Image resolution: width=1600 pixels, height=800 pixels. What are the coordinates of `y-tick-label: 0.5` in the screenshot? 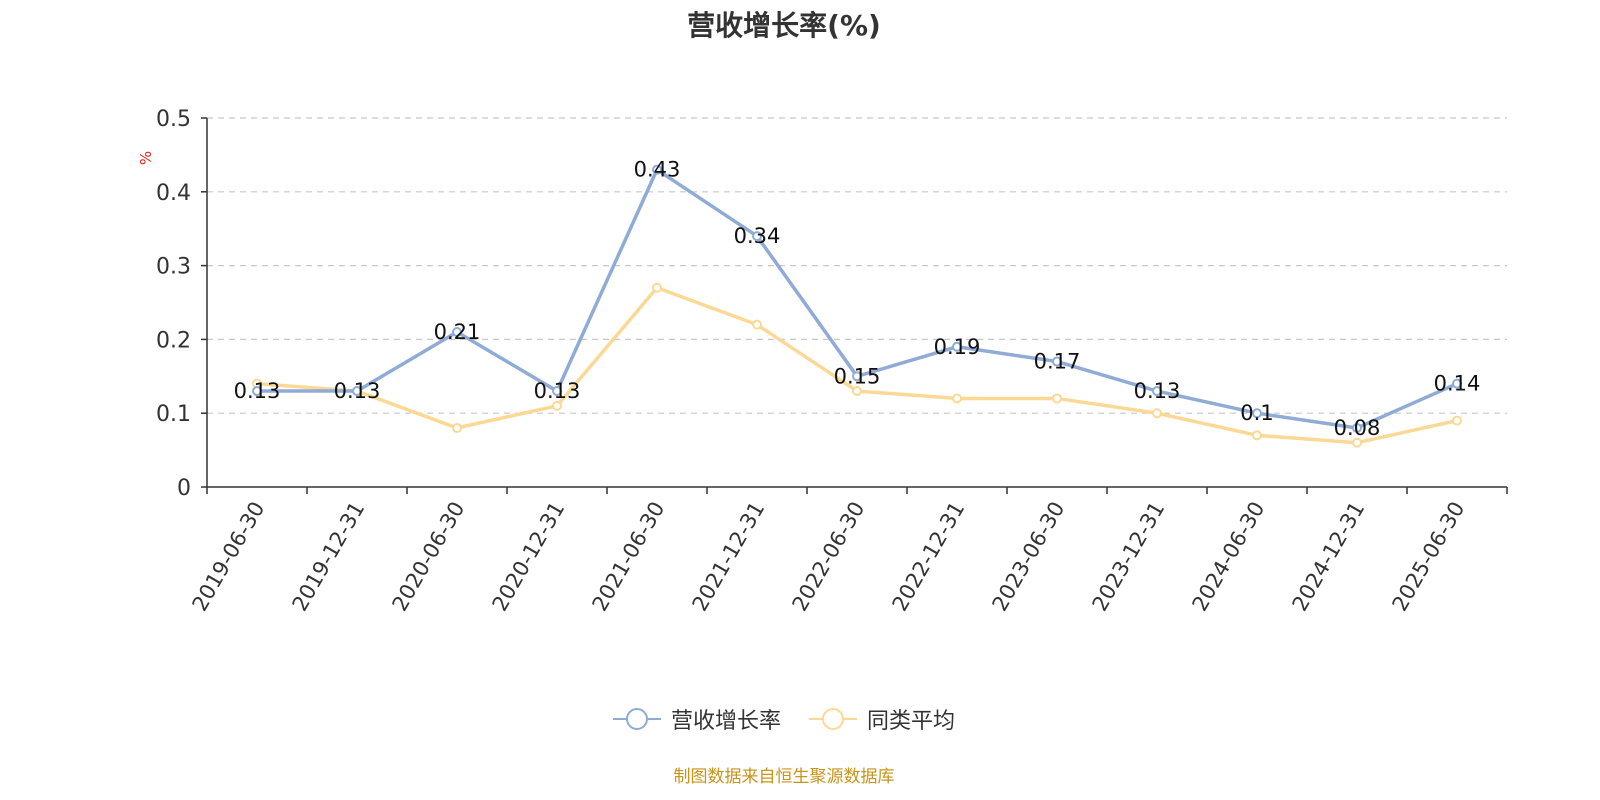 It's located at (173, 119).